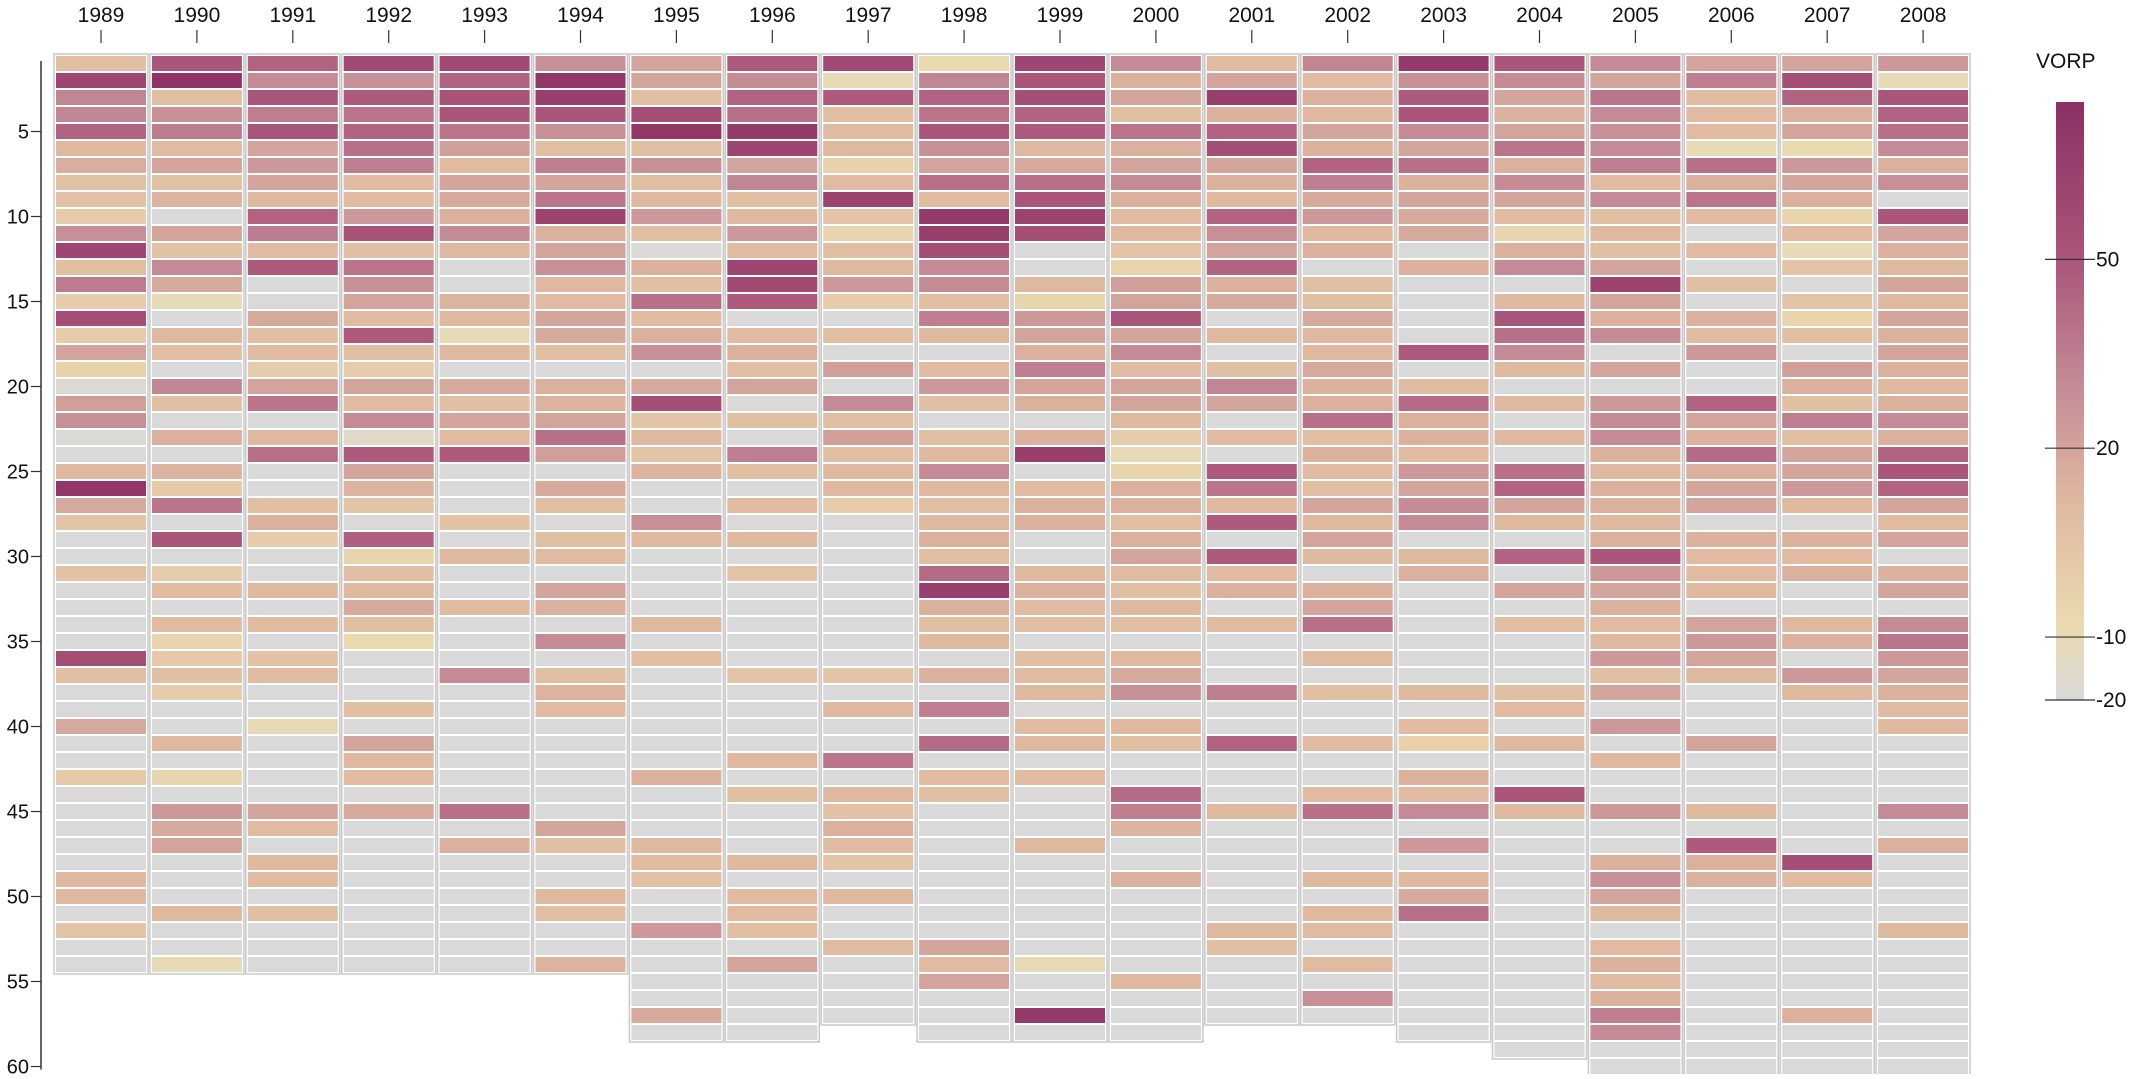  What do you see at coordinates (1635, 565) in the screenshot?
I see `year-column-frame` at bounding box center [1635, 565].